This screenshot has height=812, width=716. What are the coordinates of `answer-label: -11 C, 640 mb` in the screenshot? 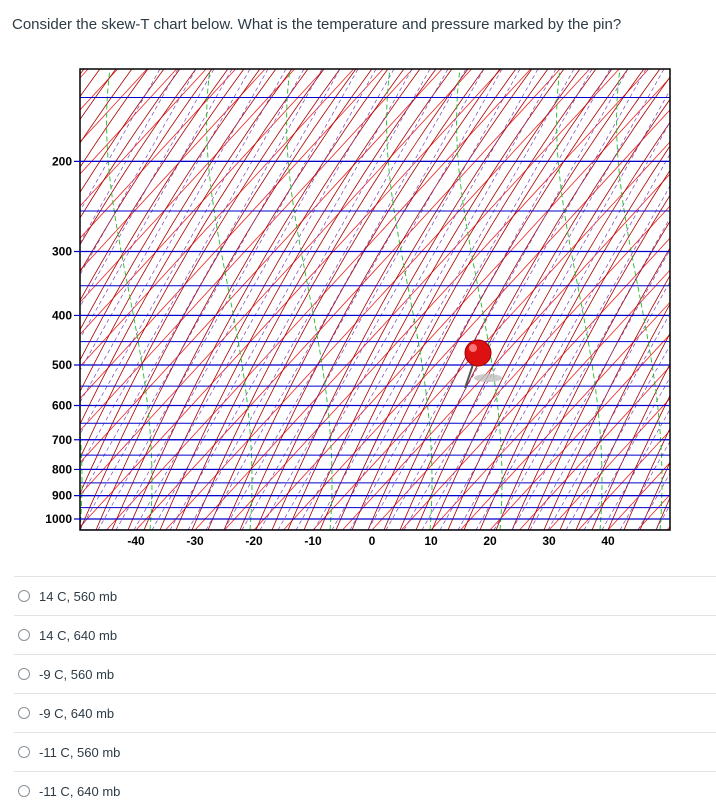 It's located at (80, 791).